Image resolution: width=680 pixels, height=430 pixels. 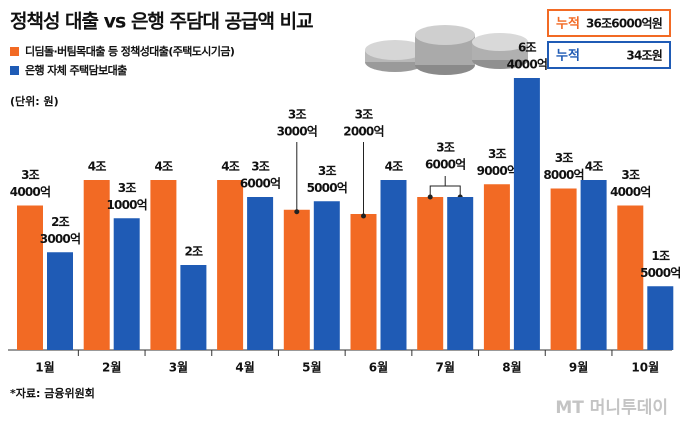 What do you see at coordinates (527, 48) in the screenshot?
I see `value-label: 6조` at bounding box center [527, 48].